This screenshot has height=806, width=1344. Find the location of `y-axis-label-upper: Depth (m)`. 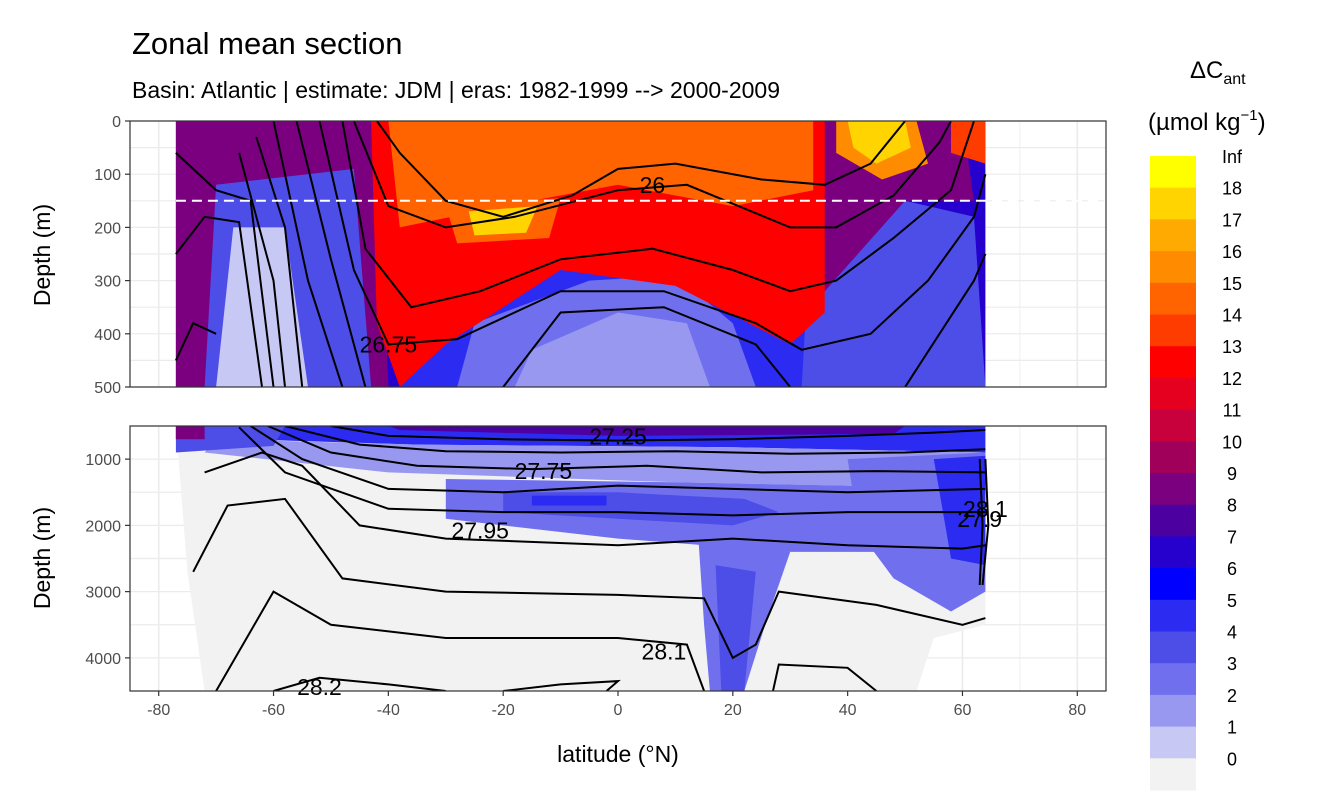

y-axis-label-upper: Depth (m) is located at coordinates (42, 255).